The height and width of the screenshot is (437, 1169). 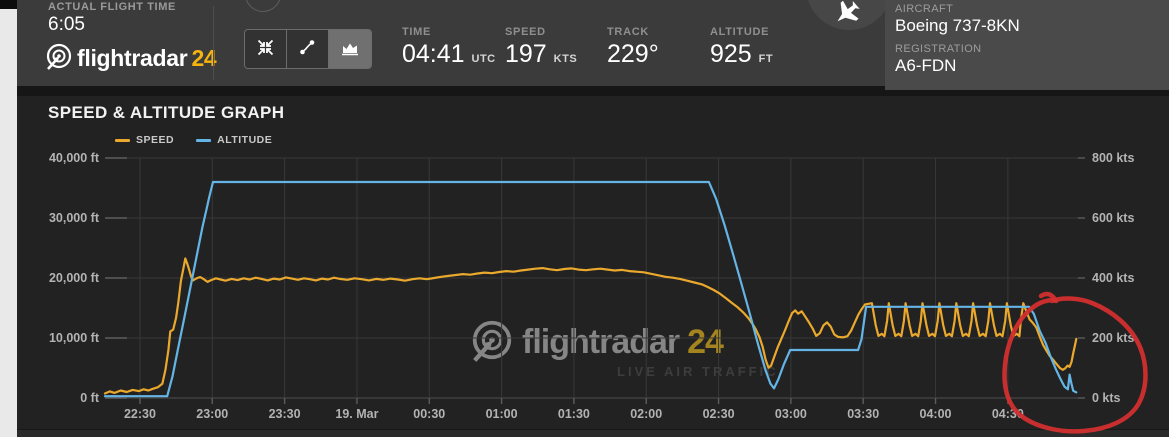 What do you see at coordinates (433, 54) in the screenshot?
I see `time-value: 04:41` at bounding box center [433, 54].